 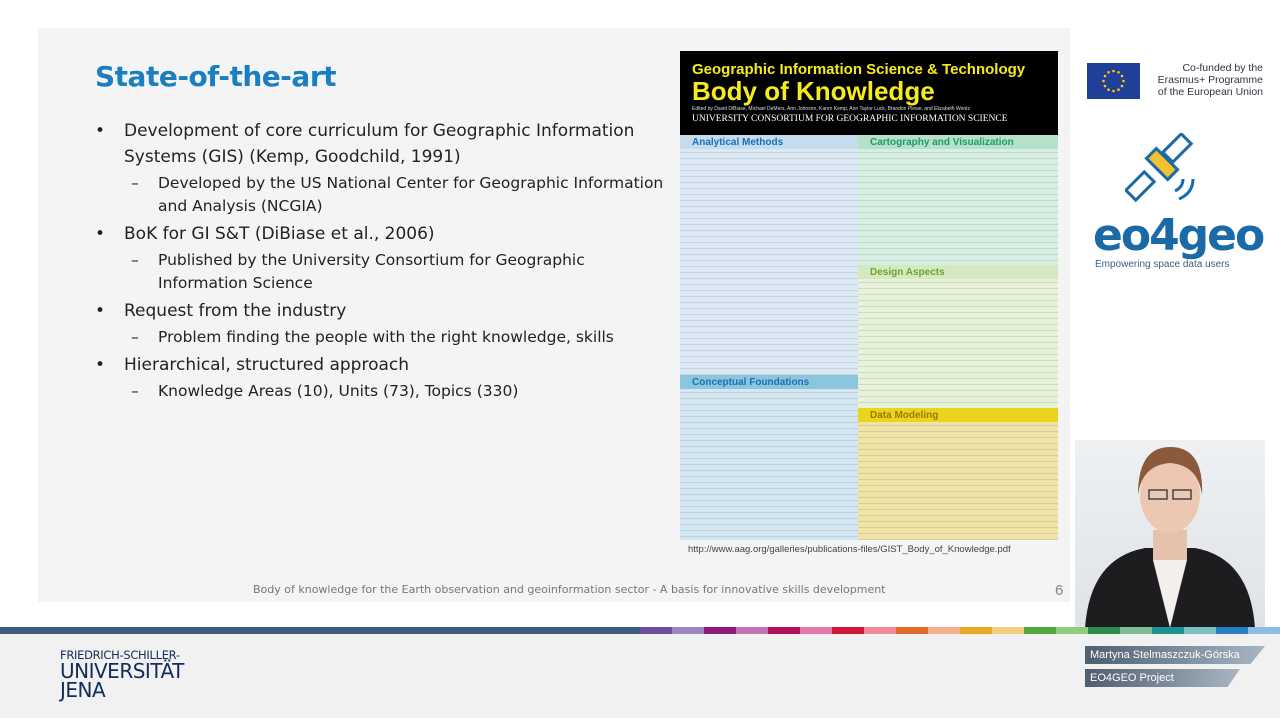 I want to click on poster-section-design-aspects: Design Aspects, so click(x=958, y=336).